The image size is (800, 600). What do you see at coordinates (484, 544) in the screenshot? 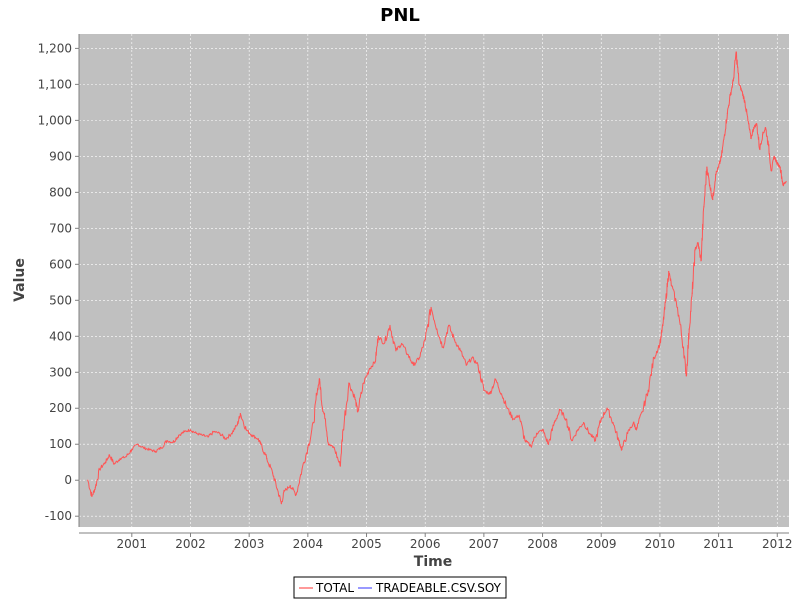
I see `x-tick-label: 2007` at bounding box center [484, 544].